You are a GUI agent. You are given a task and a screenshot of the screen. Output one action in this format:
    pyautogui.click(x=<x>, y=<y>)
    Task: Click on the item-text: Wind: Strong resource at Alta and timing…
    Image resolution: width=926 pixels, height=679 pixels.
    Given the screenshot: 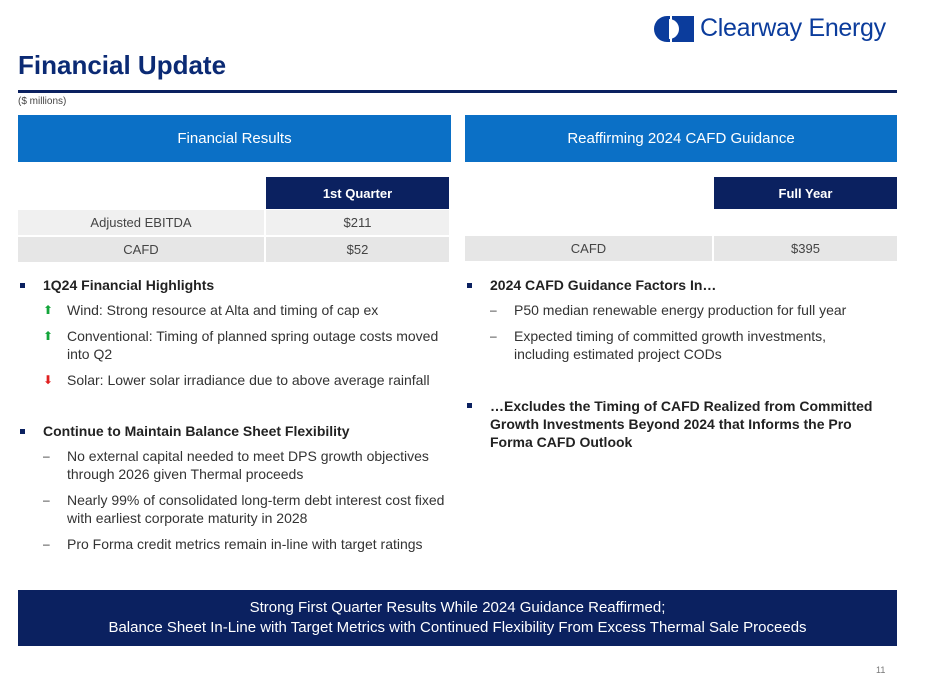 What is the action you would take?
    pyautogui.click(x=223, y=310)
    